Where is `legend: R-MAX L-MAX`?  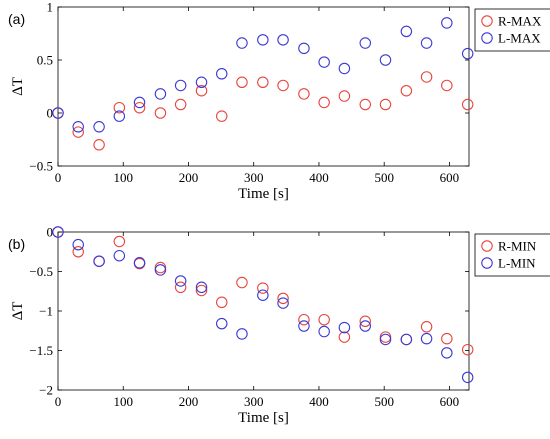 legend: R-MAX L-MAX is located at coordinates (512, 30).